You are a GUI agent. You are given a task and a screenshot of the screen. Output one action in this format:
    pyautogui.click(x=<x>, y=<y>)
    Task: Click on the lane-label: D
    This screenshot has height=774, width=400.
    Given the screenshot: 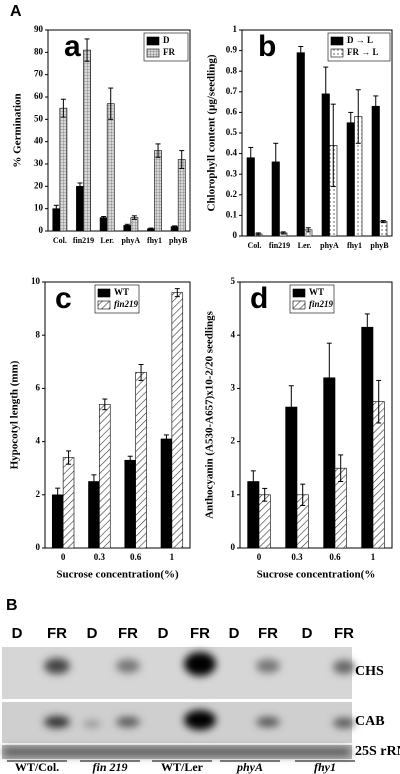 What is the action you would take?
    pyautogui.click(x=234, y=633)
    